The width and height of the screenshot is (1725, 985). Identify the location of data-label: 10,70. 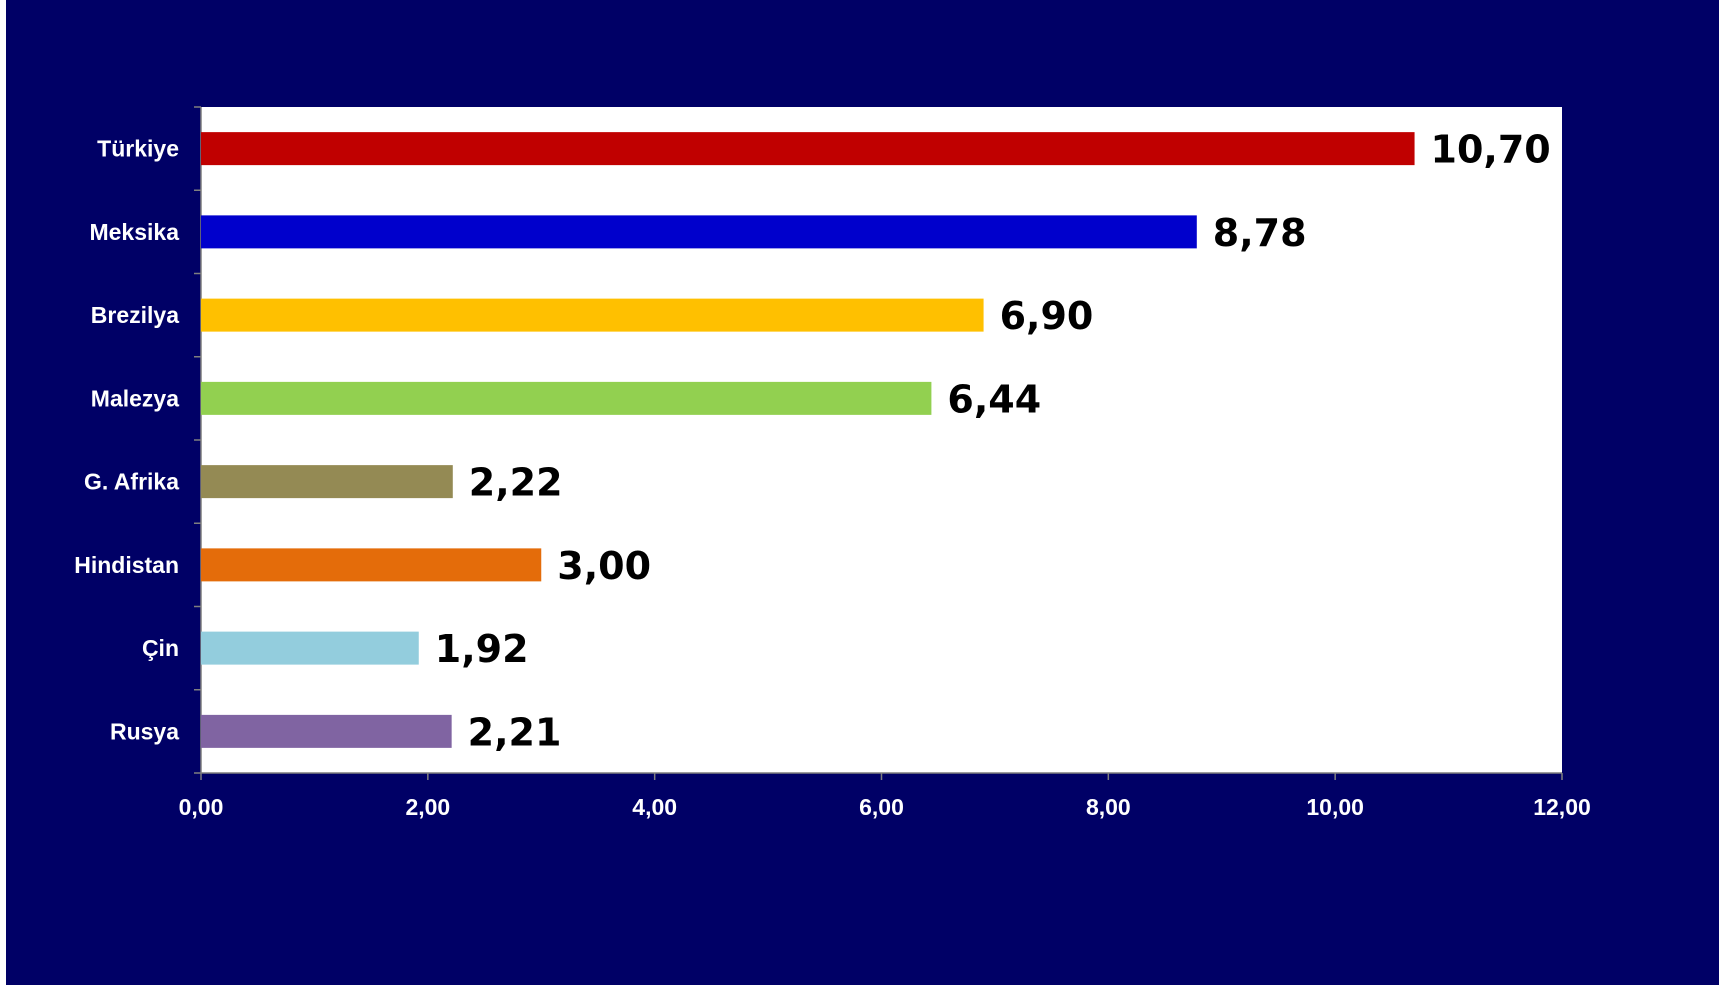
(1491, 150).